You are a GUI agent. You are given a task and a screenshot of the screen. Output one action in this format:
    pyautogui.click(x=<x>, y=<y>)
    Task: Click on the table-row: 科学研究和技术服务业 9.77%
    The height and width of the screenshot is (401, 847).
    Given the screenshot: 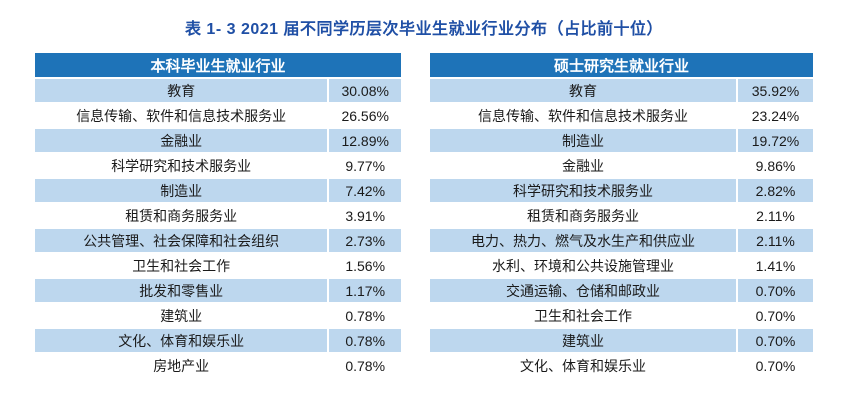 What is the action you would take?
    pyautogui.click(x=217, y=165)
    